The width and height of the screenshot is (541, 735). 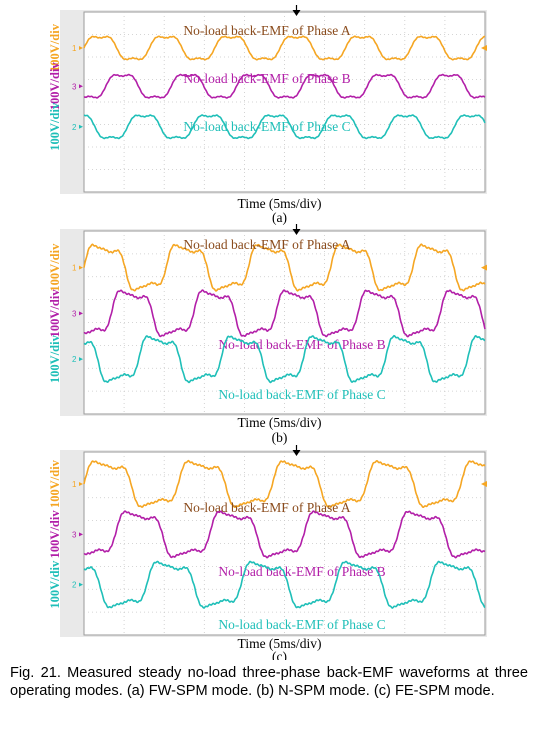 What do you see at coordinates (280, 437) in the screenshot?
I see `panel-label: (b)` at bounding box center [280, 437].